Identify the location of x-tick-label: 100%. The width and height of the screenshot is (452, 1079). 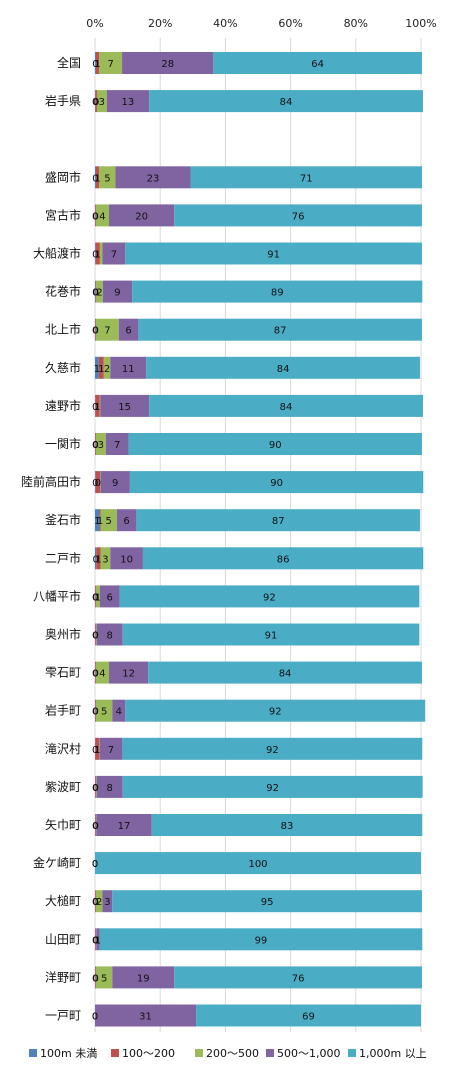
(420, 23).